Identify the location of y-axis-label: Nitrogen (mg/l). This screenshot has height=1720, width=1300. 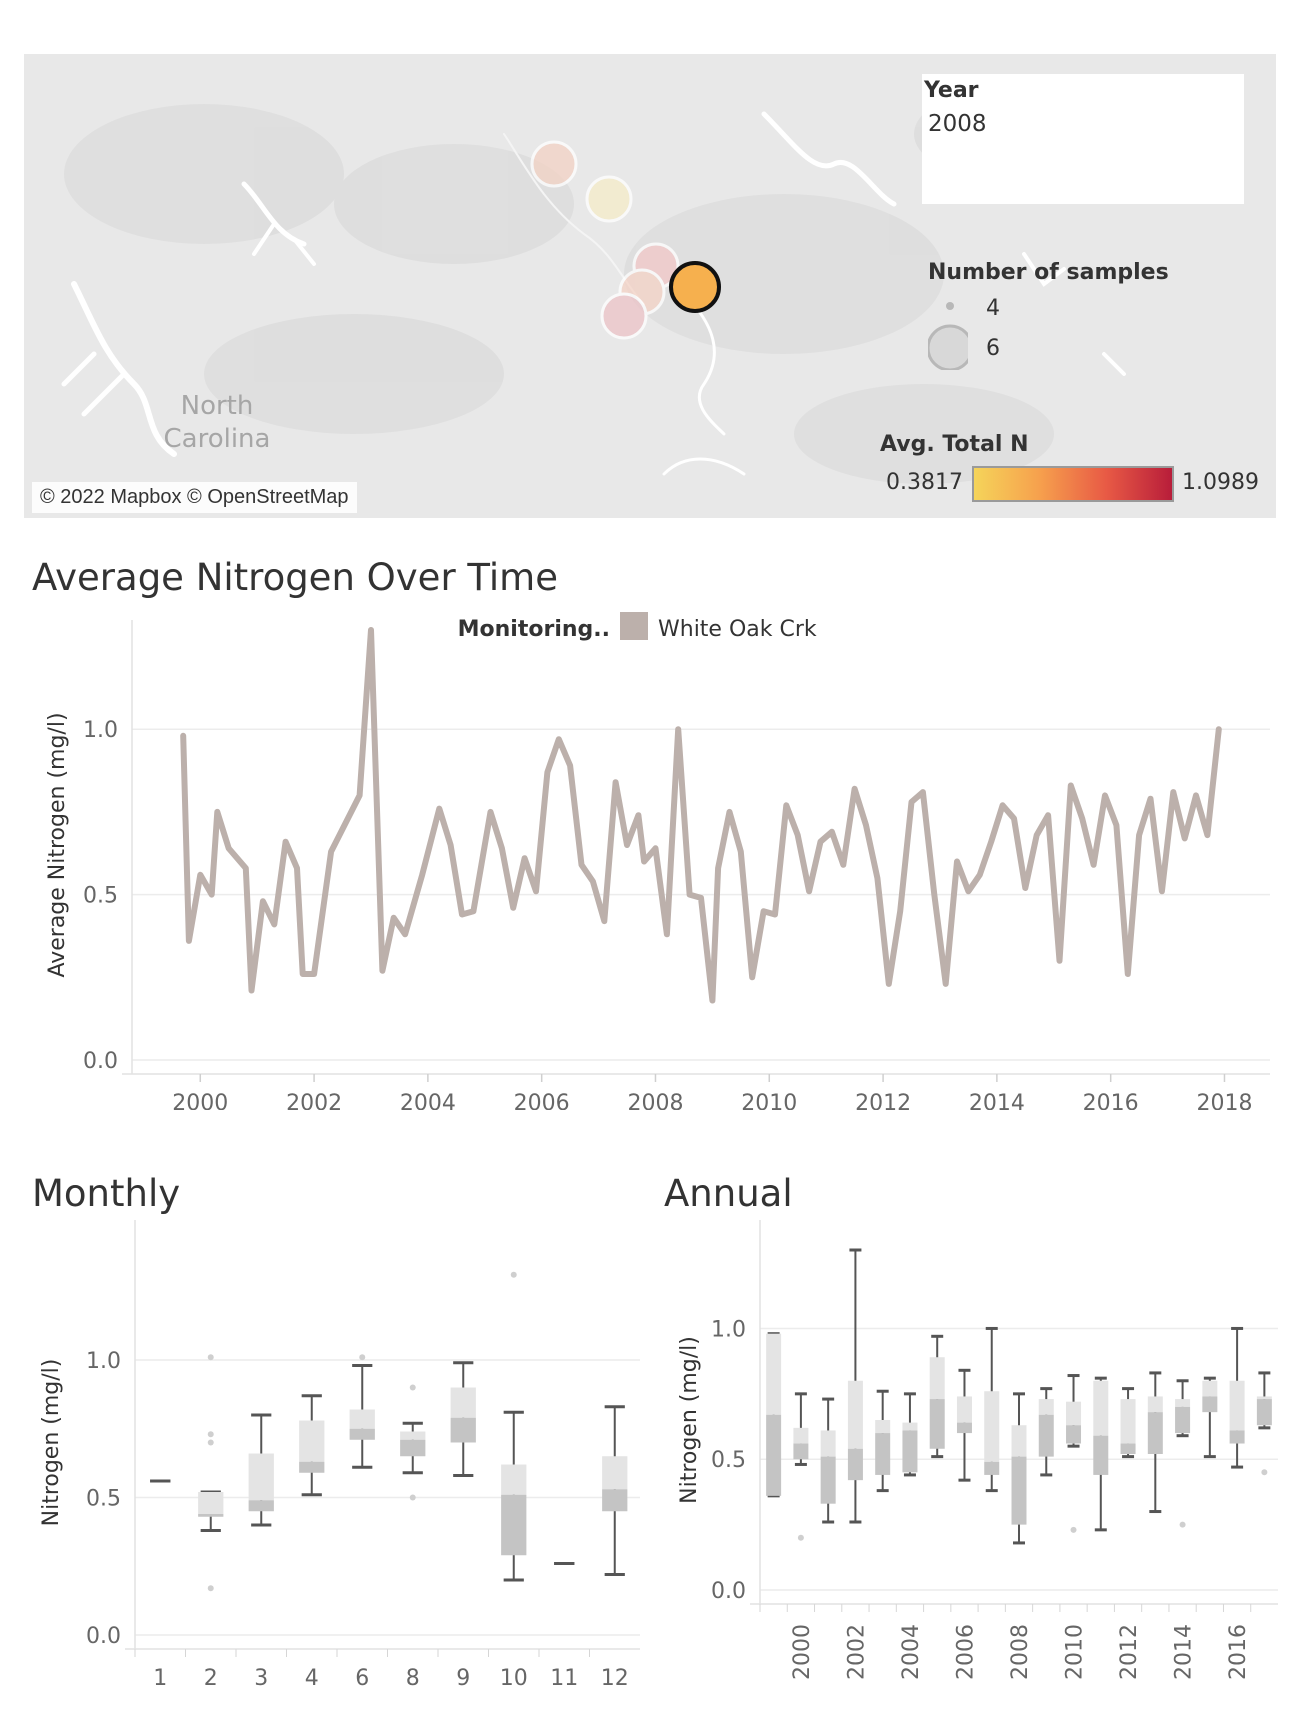
(689, 1420).